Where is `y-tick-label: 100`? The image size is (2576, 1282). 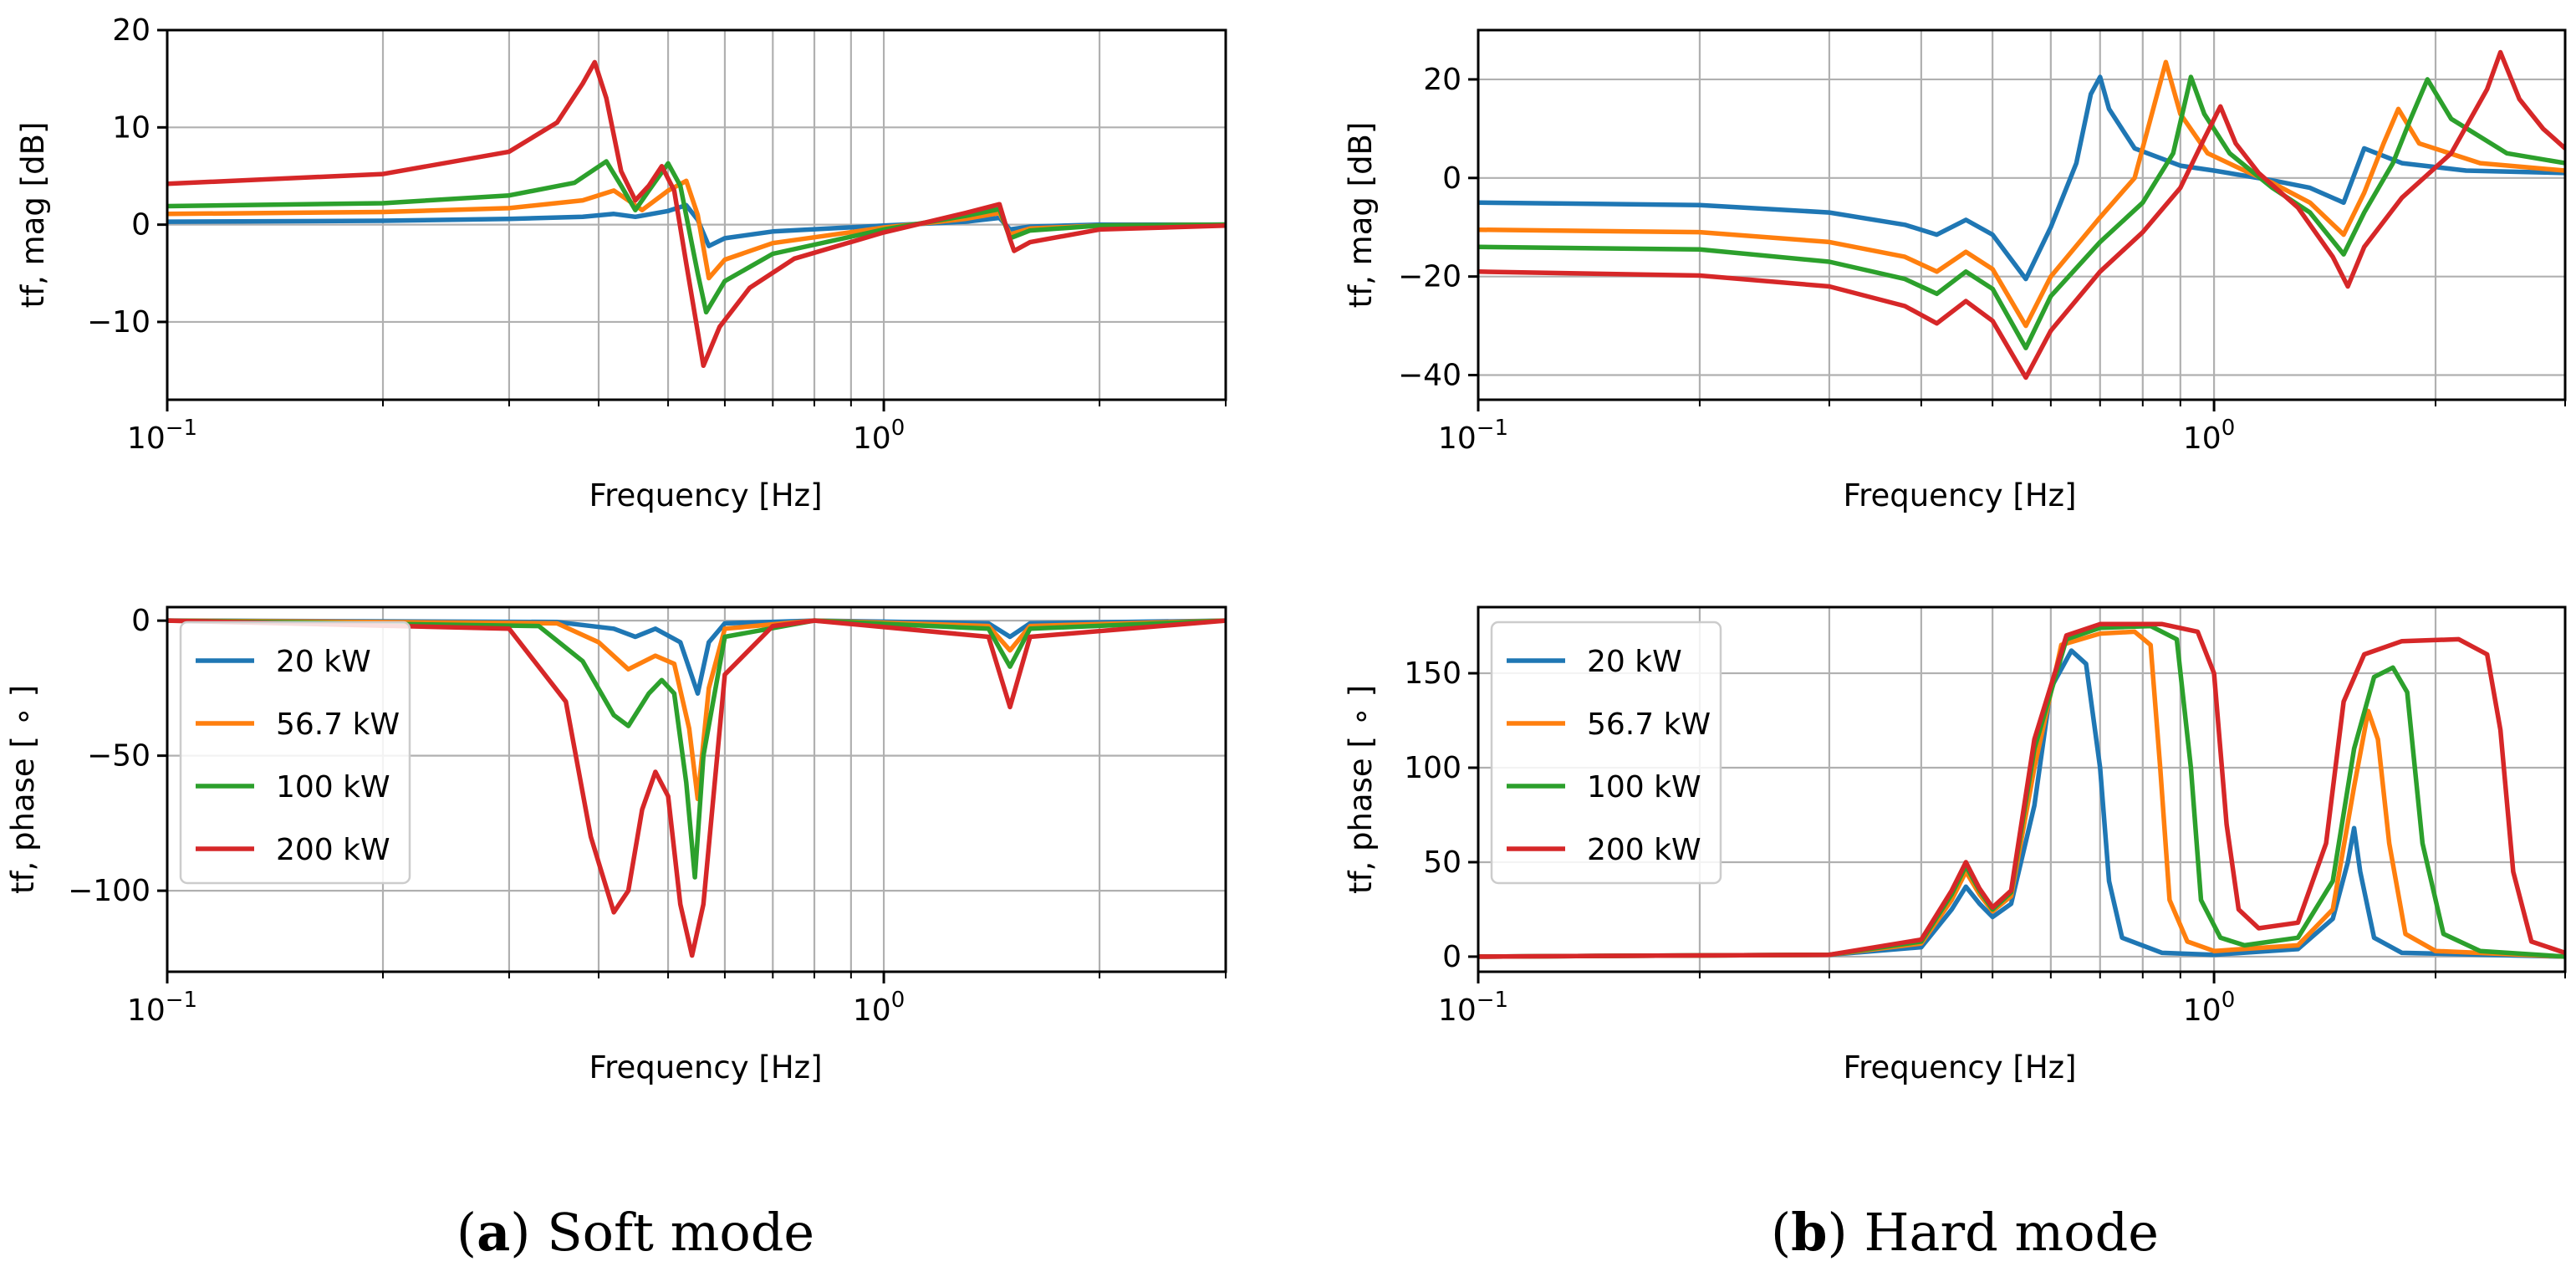
y-tick-label: 100 is located at coordinates (1432, 768).